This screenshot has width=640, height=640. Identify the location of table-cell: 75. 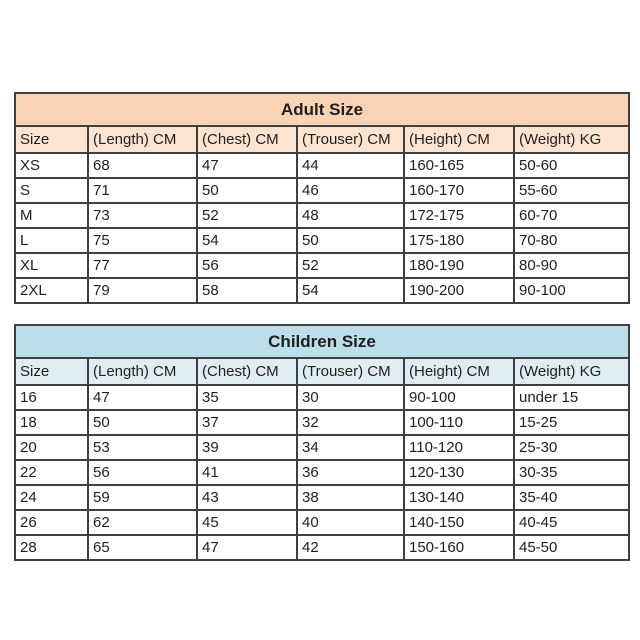
(142, 240).